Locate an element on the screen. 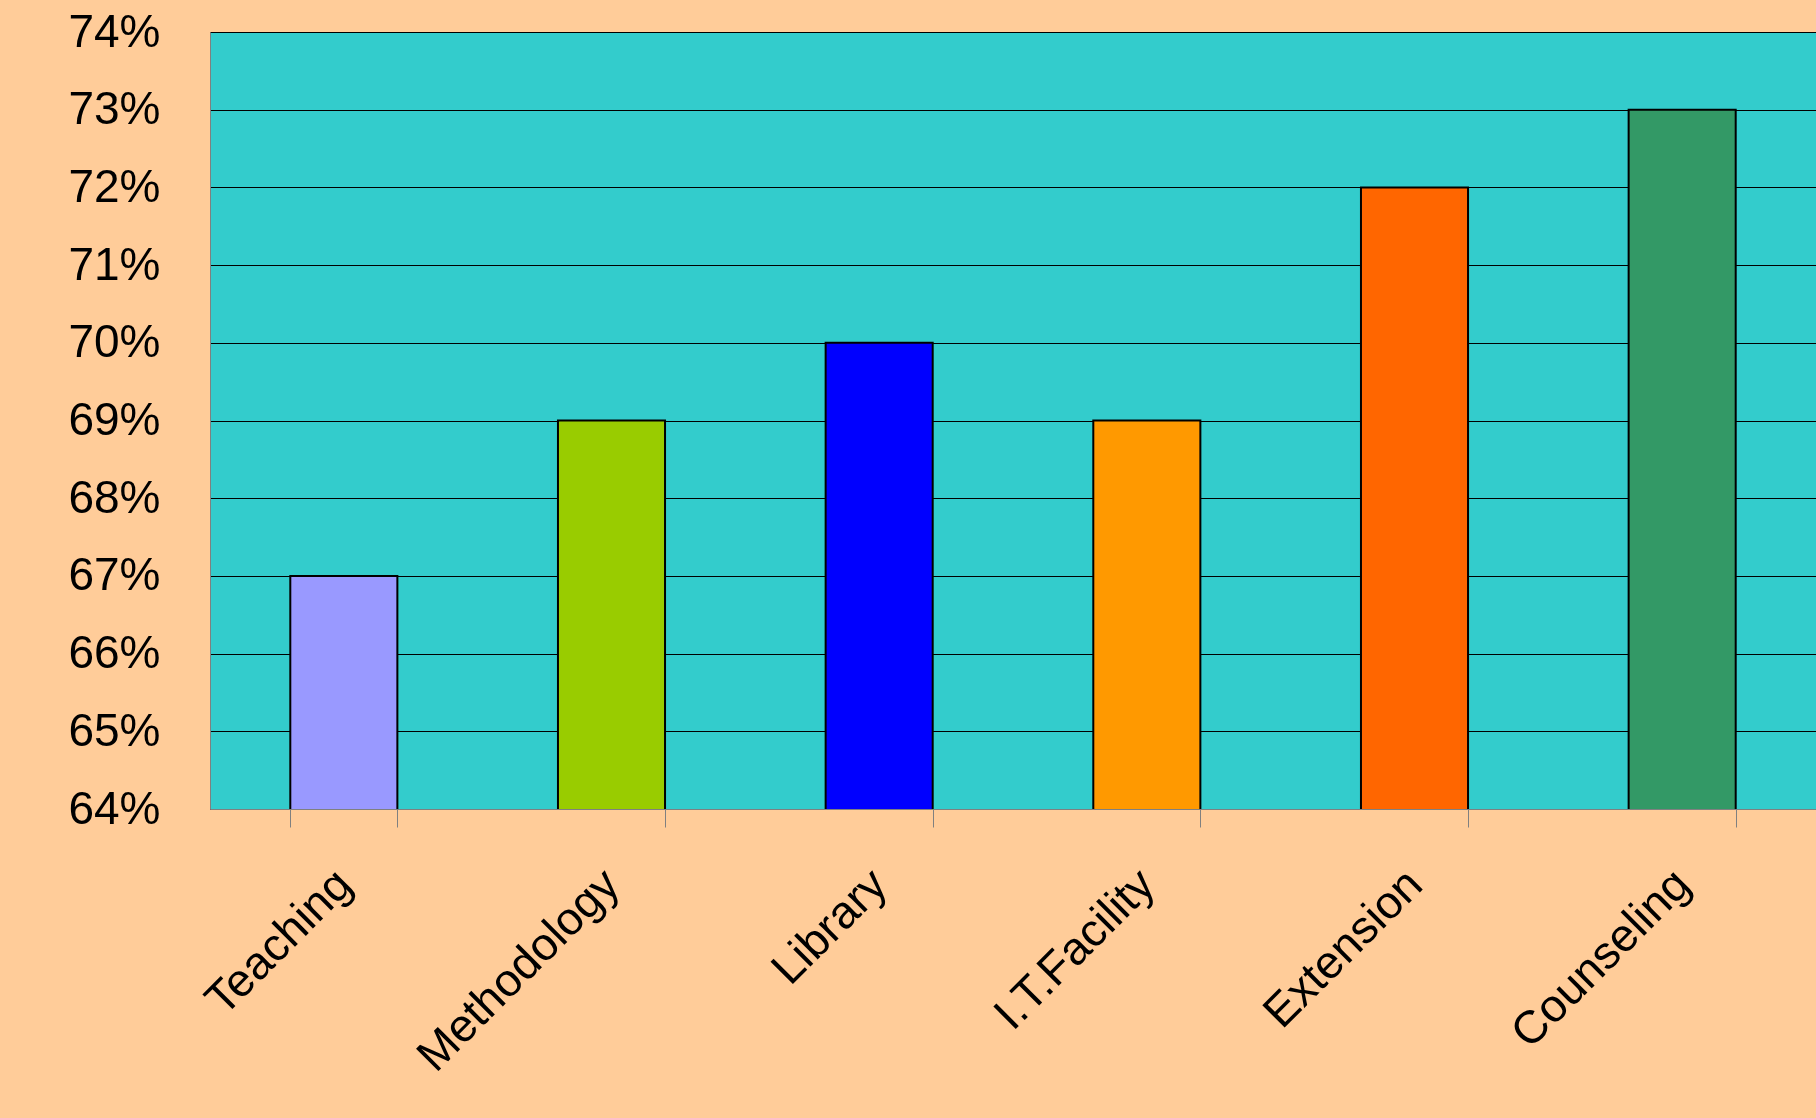 Image resolution: width=1816 pixels, height=1118 pixels. y-tick-label: 71% is located at coordinates (114, 263).